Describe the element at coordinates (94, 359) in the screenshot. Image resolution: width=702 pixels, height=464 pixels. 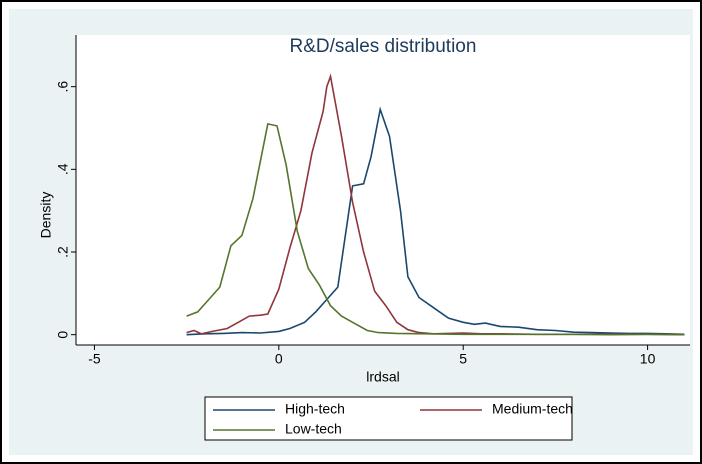
I see `x-tick-label: -5` at that location.